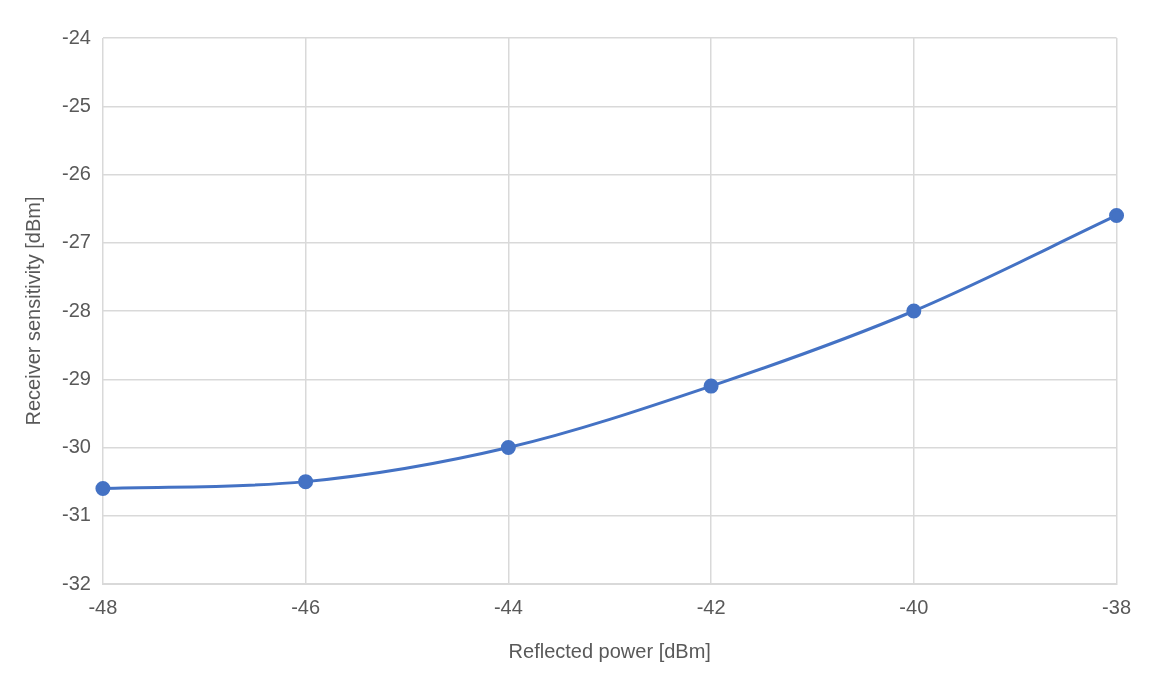 The width and height of the screenshot is (1151, 686). Describe the element at coordinates (76, 36) in the screenshot. I see `y-tick-label: -24` at that location.